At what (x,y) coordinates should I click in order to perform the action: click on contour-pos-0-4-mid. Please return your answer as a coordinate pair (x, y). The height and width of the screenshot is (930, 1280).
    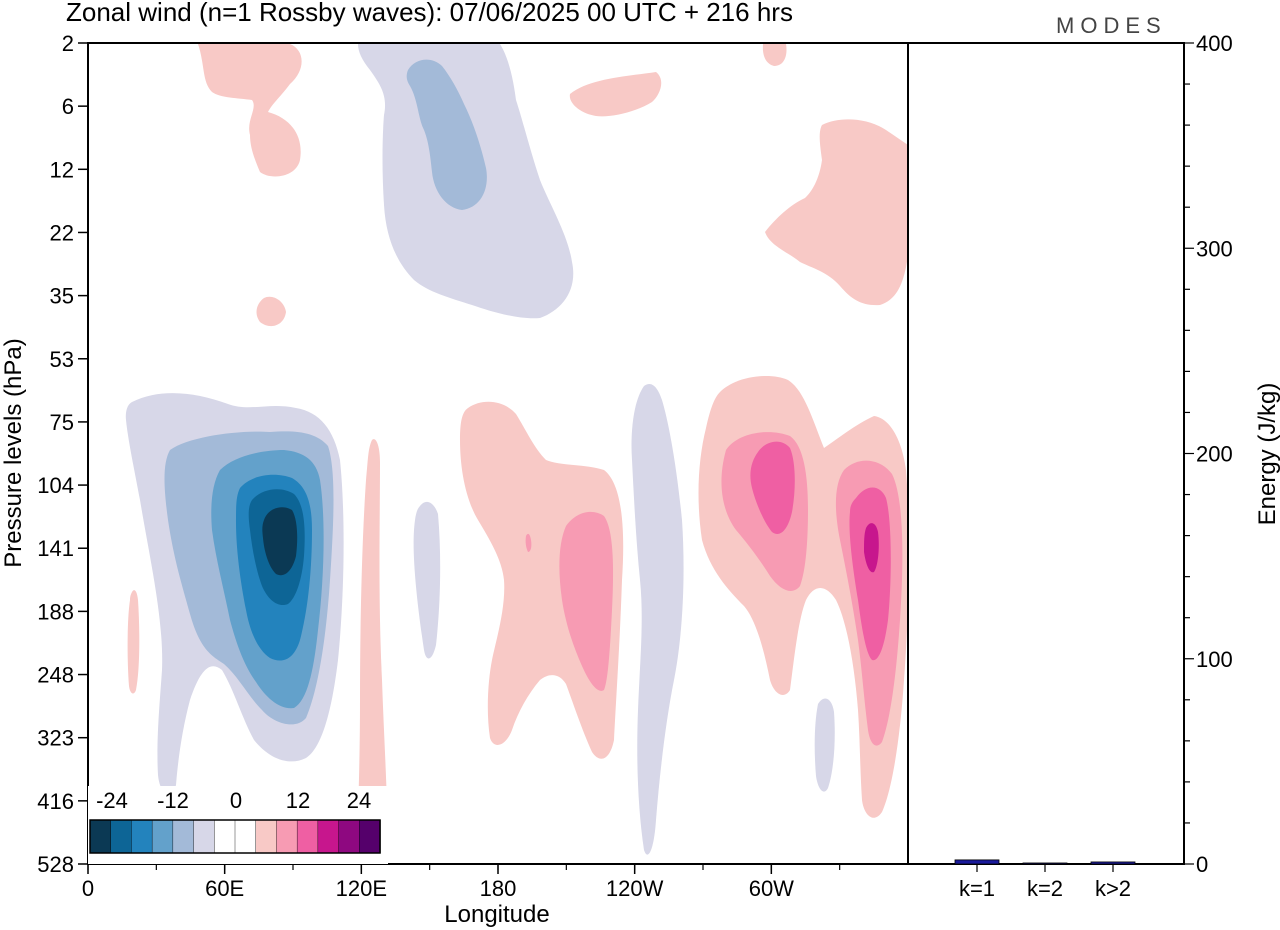
    Looking at the image, I should click on (542, 580).